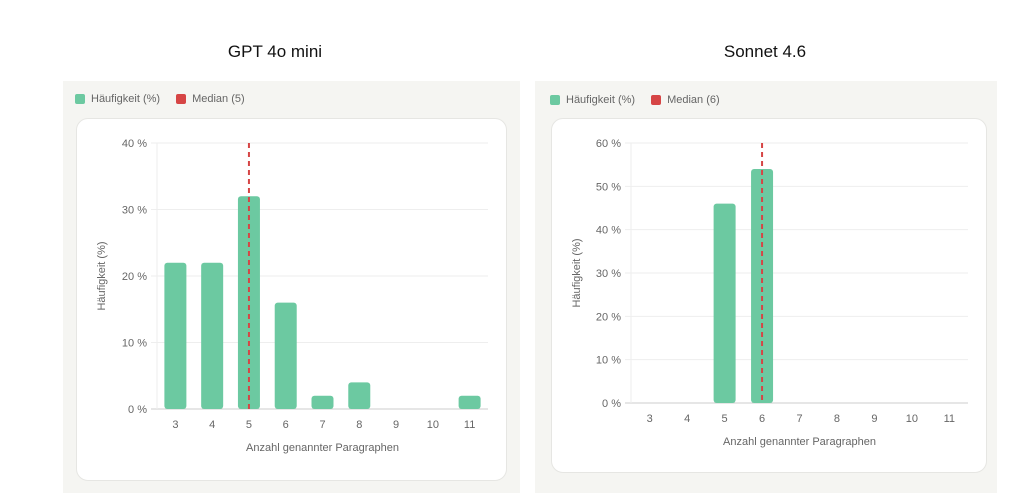 The image size is (1024, 502). I want to click on chart-title-gpt: GPT 4o mini, so click(275, 51).